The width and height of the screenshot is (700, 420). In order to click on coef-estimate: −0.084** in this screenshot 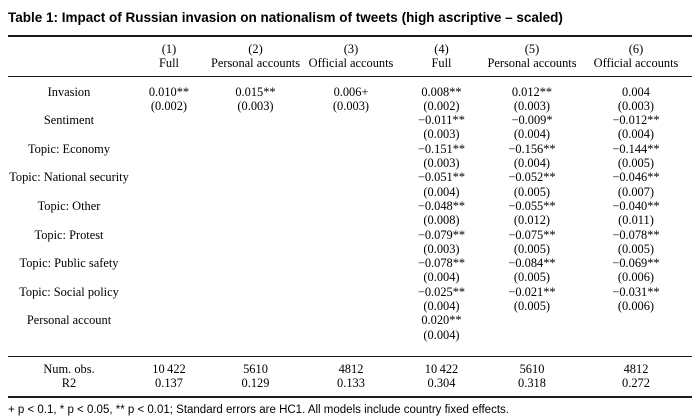, I will do `click(532, 263)`.